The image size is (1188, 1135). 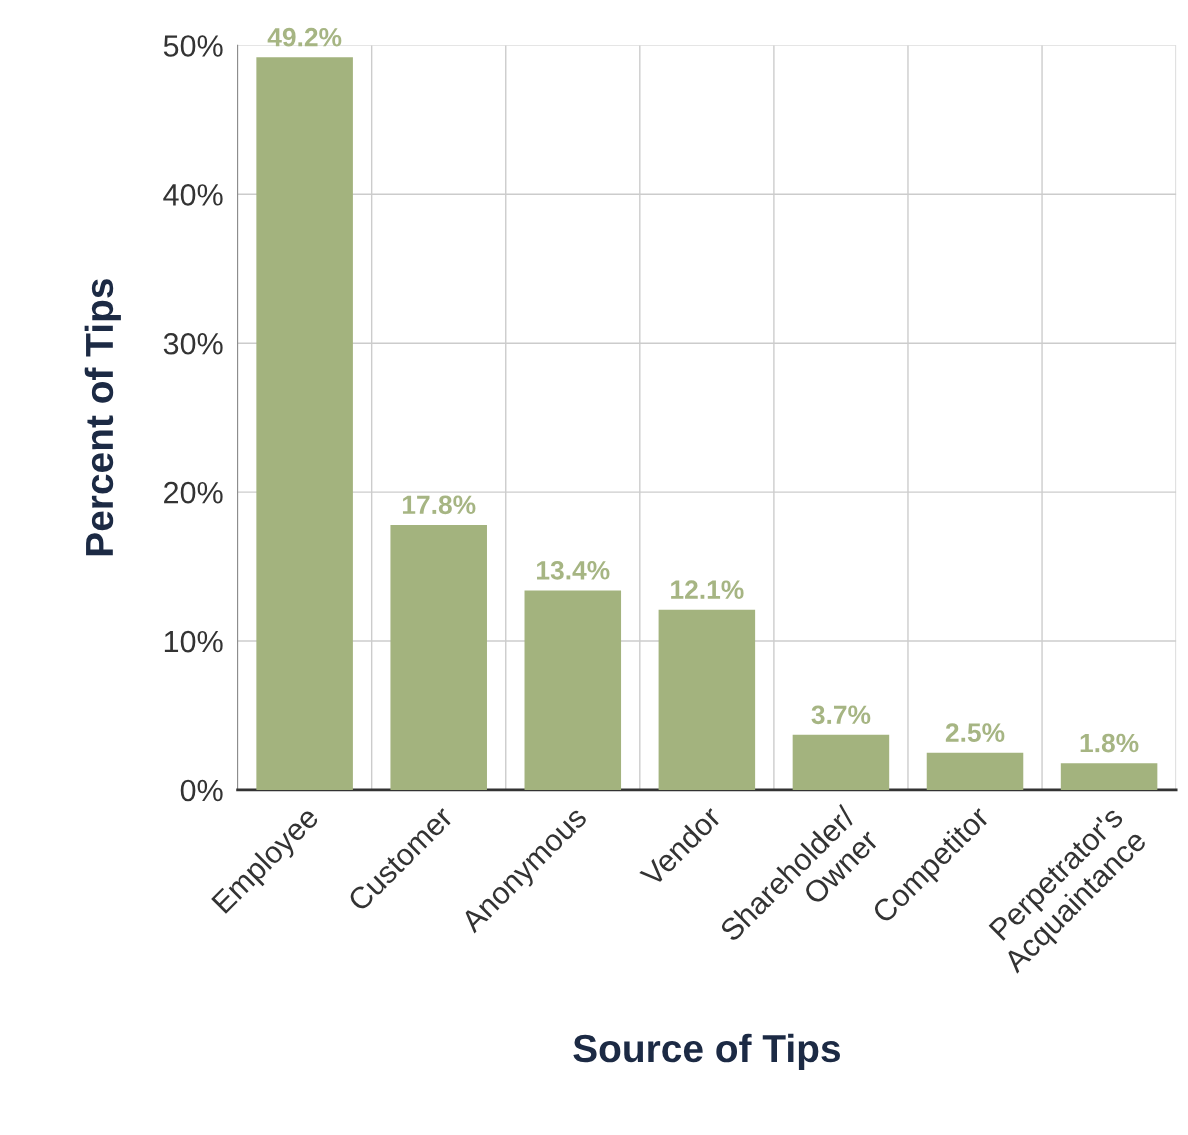 I want to click on data-label: 12.1%, so click(x=707, y=589).